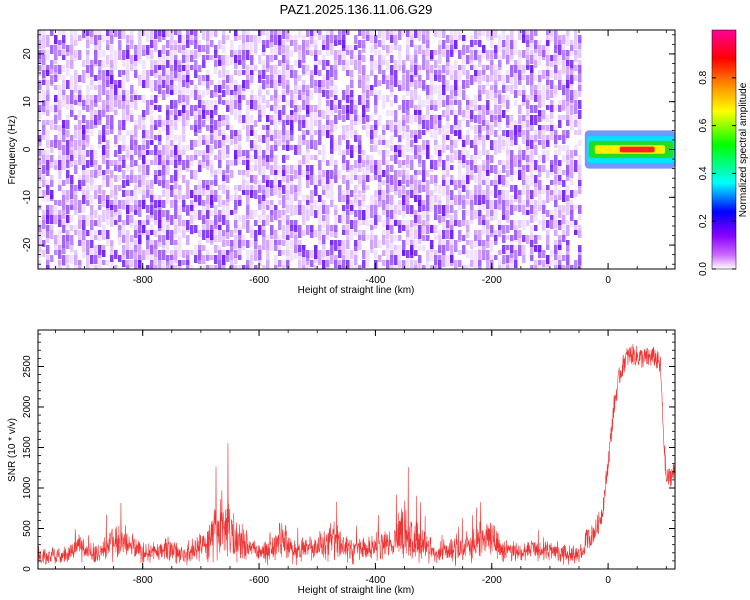 Image resolution: width=750 pixels, height=600 pixels. I want to click on y-tick-label: 20, so click(27, 54).